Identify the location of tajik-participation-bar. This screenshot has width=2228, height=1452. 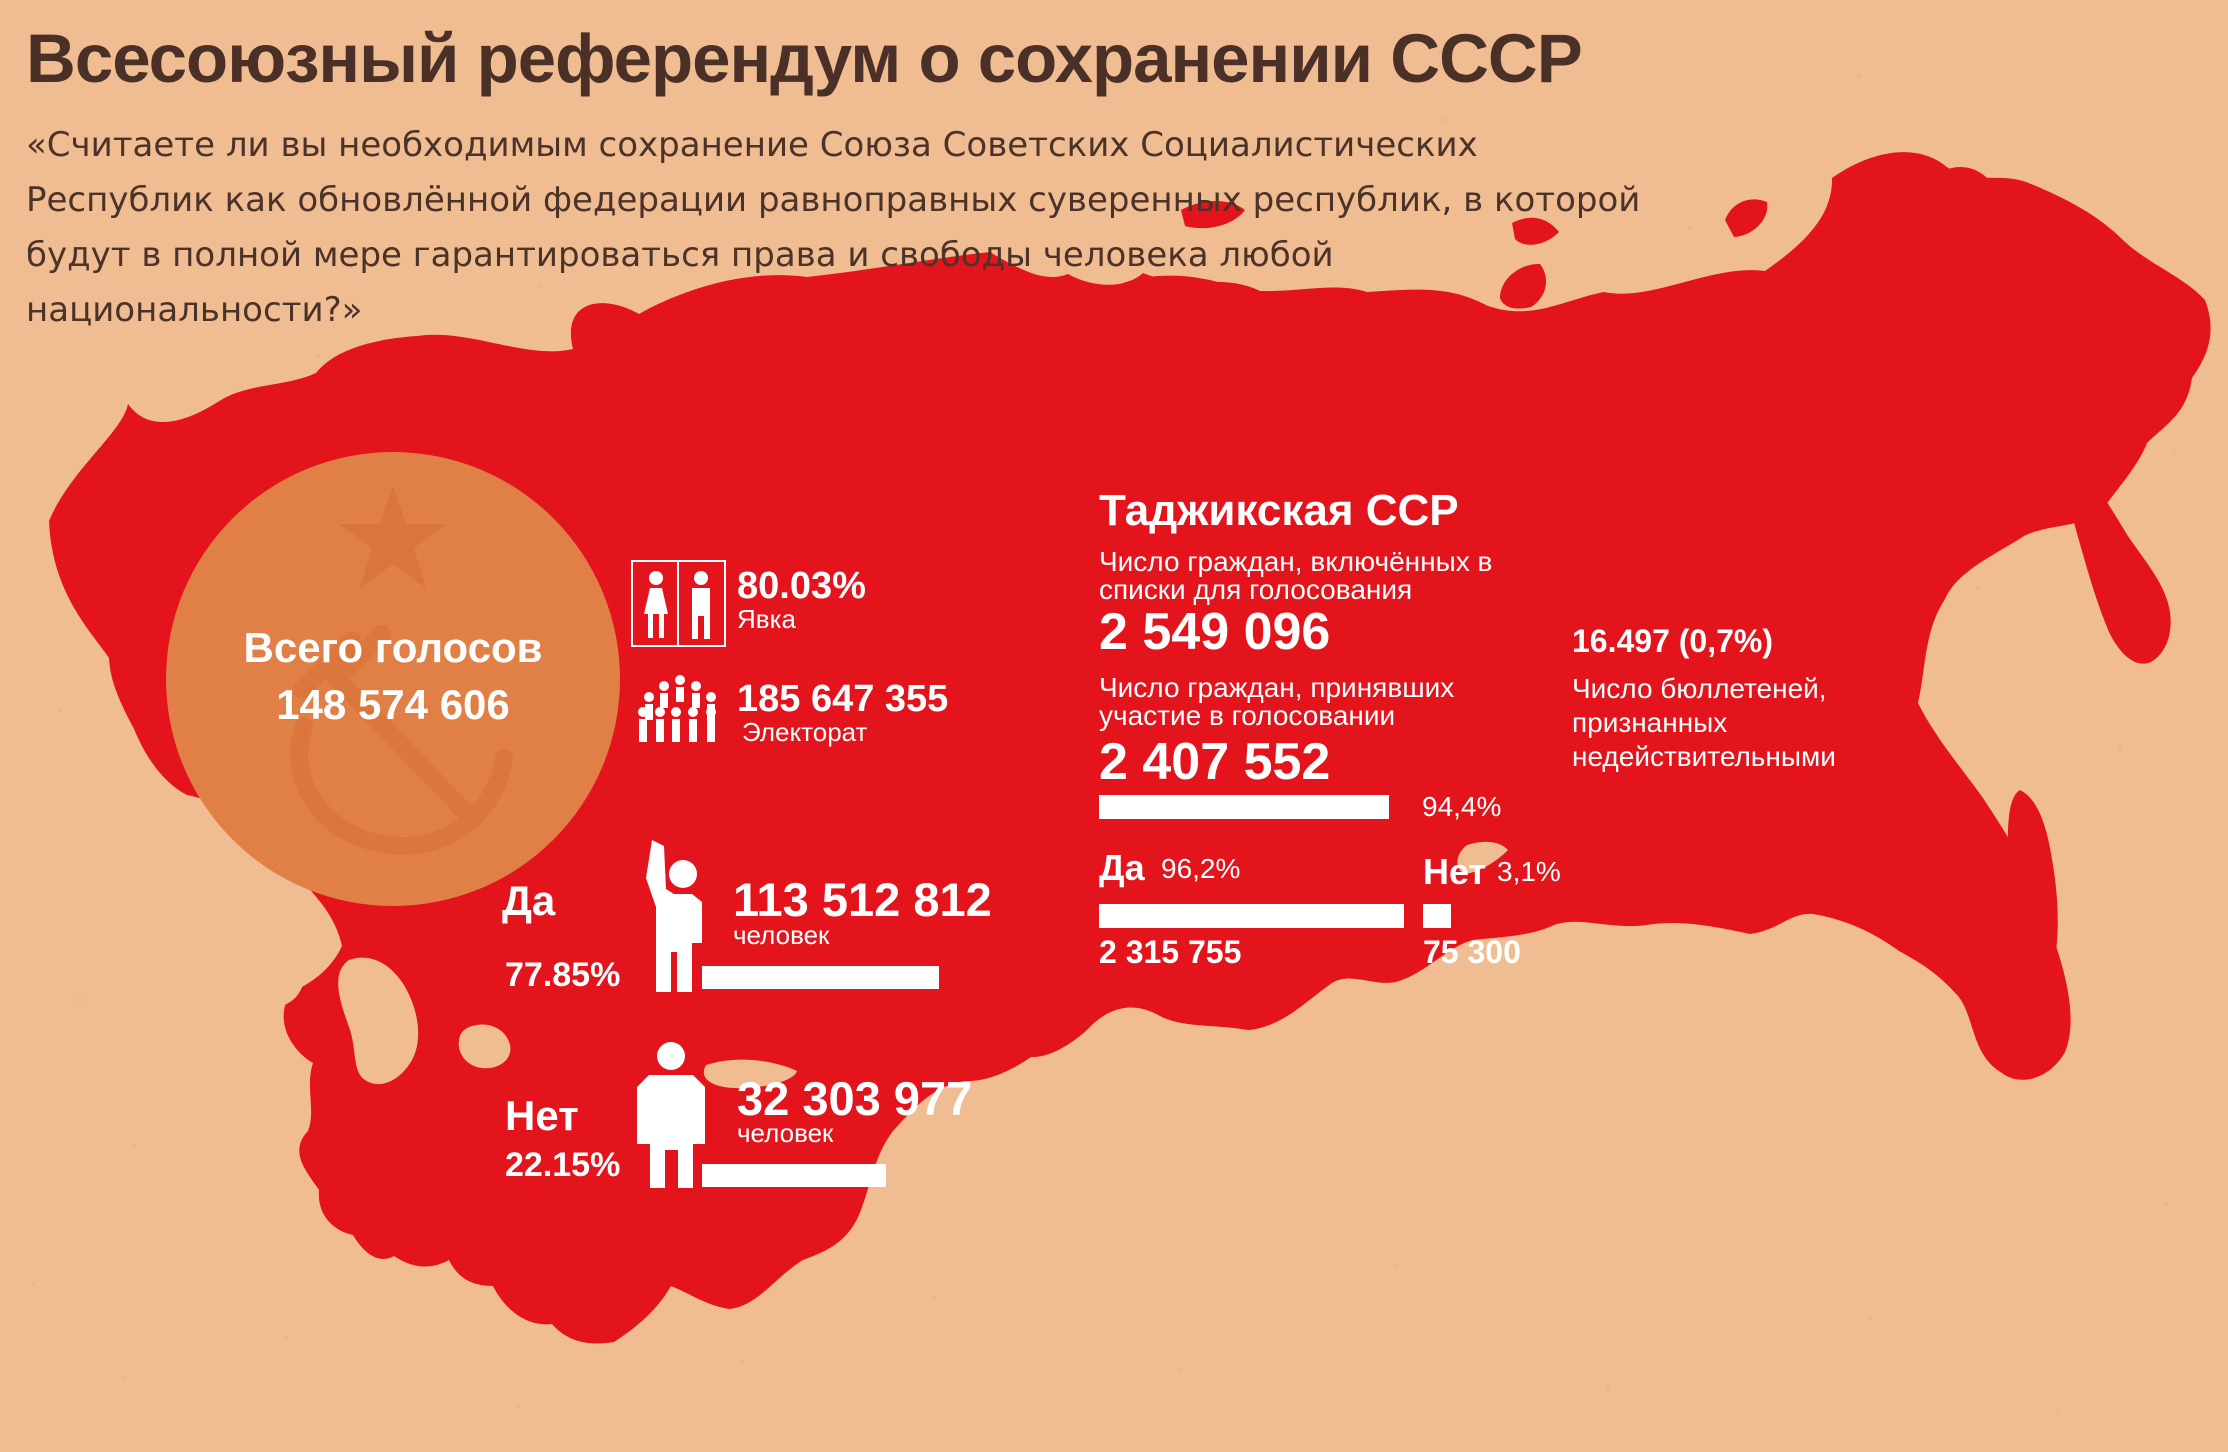
(1244, 807).